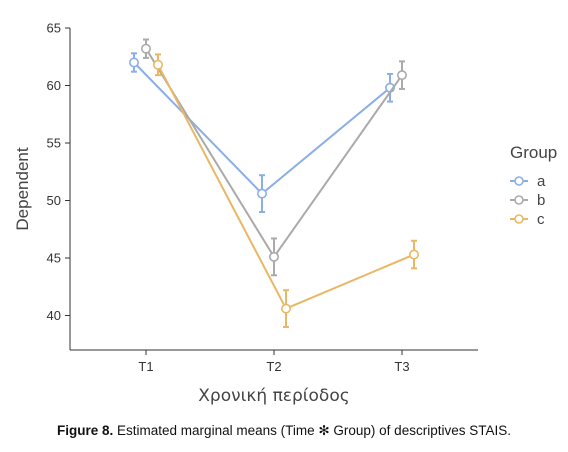  What do you see at coordinates (54, 200) in the screenshot?
I see `y-tick-label: 50` at bounding box center [54, 200].